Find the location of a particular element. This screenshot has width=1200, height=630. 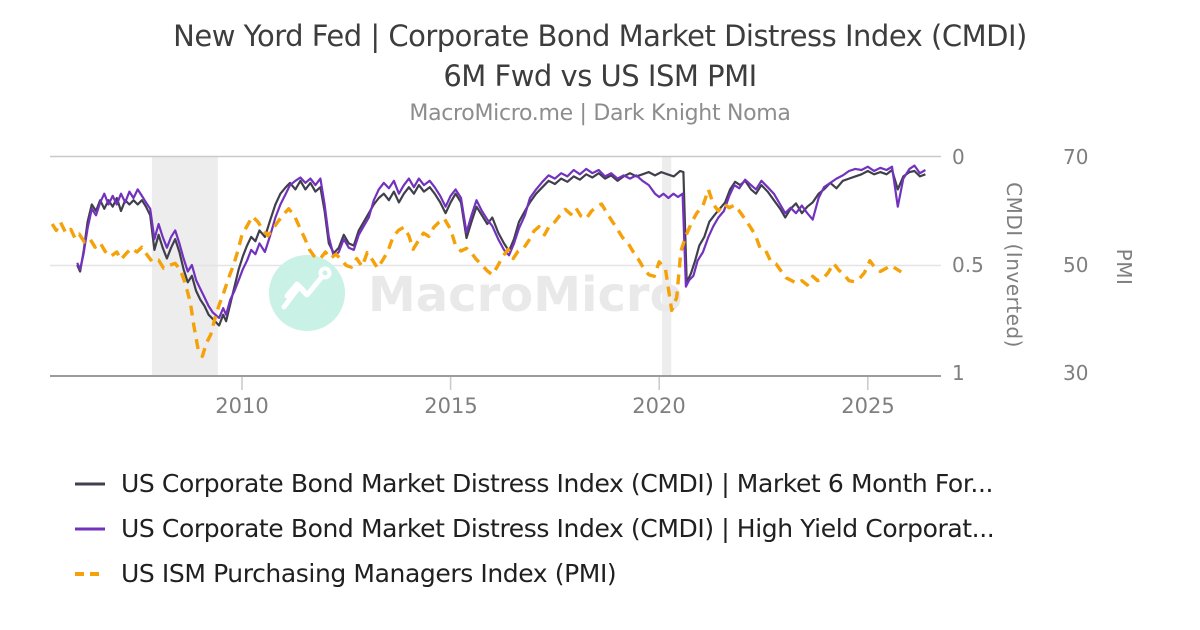

gridlines is located at coordinates (495, 211).